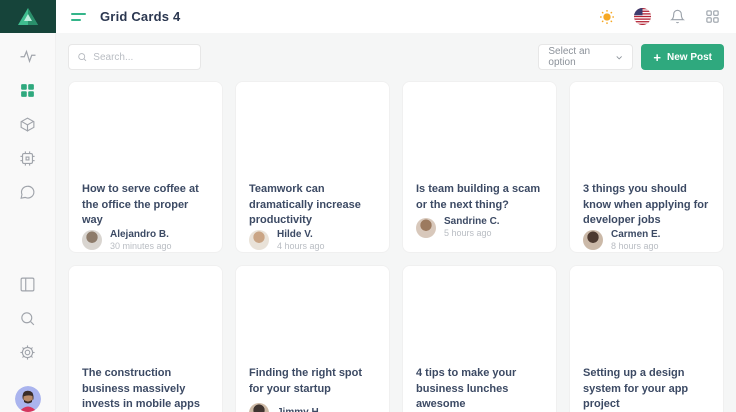  I want to click on notifications-button, so click(677, 17).